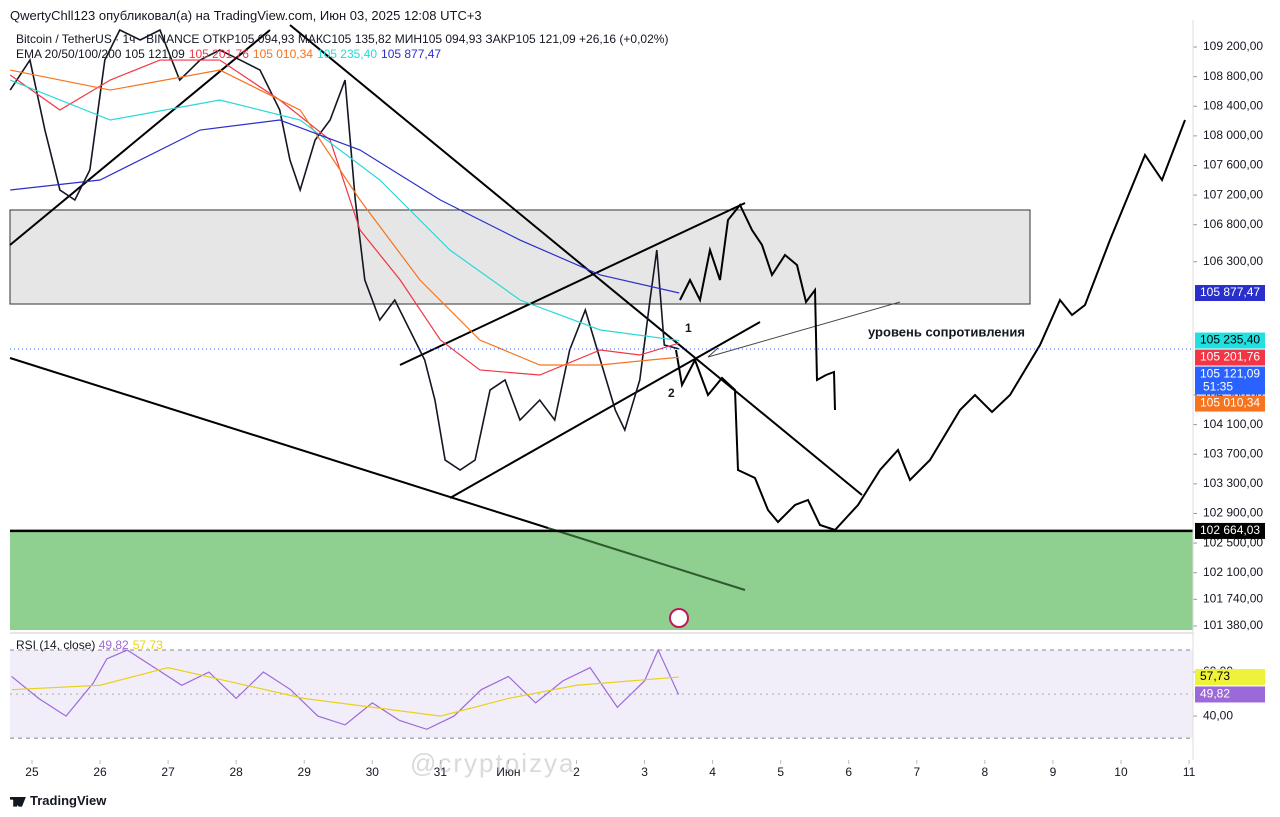 The image size is (1280, 817). Describe the element at coordinates (218, 54) in the screenshot. I see `legend-value: 105 201,76` at that location.